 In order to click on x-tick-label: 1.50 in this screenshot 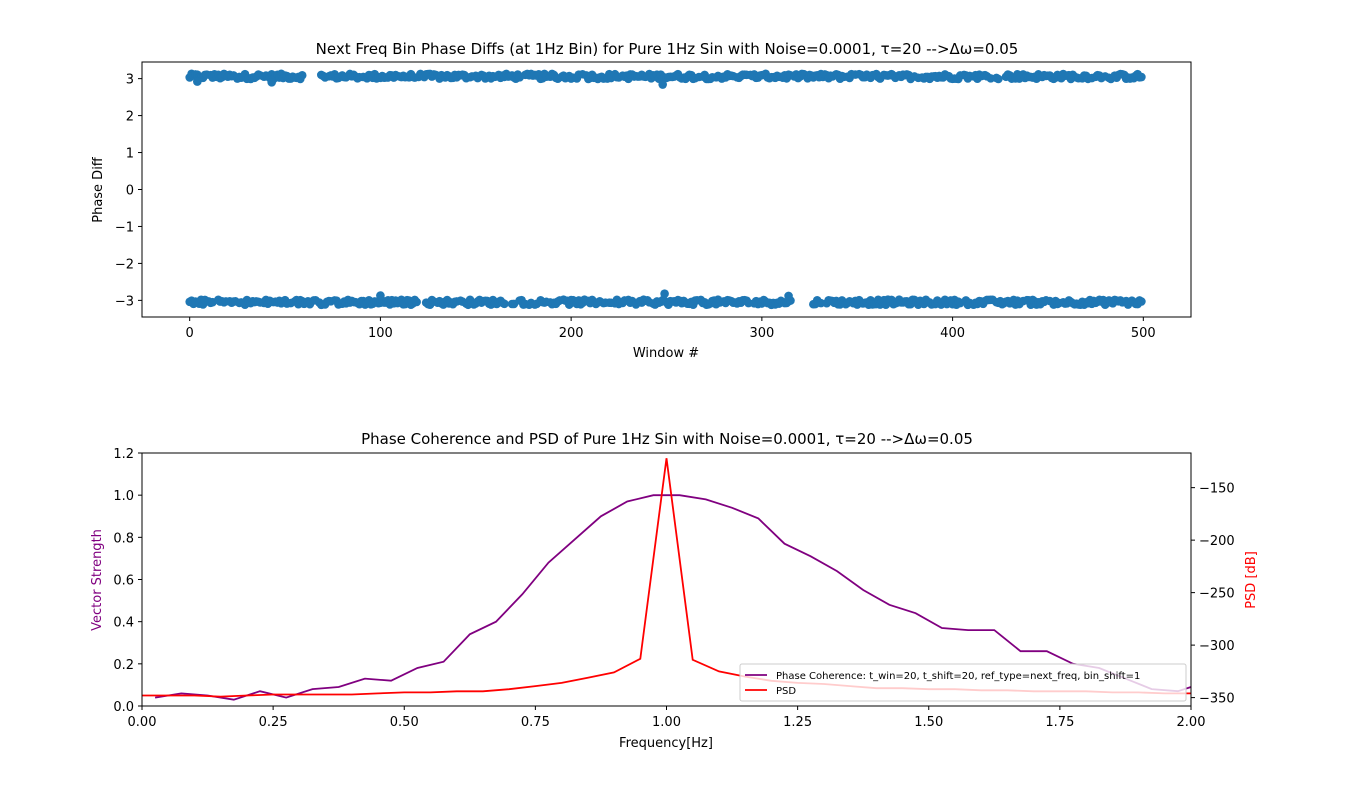, I will do `click(928, 722)`.